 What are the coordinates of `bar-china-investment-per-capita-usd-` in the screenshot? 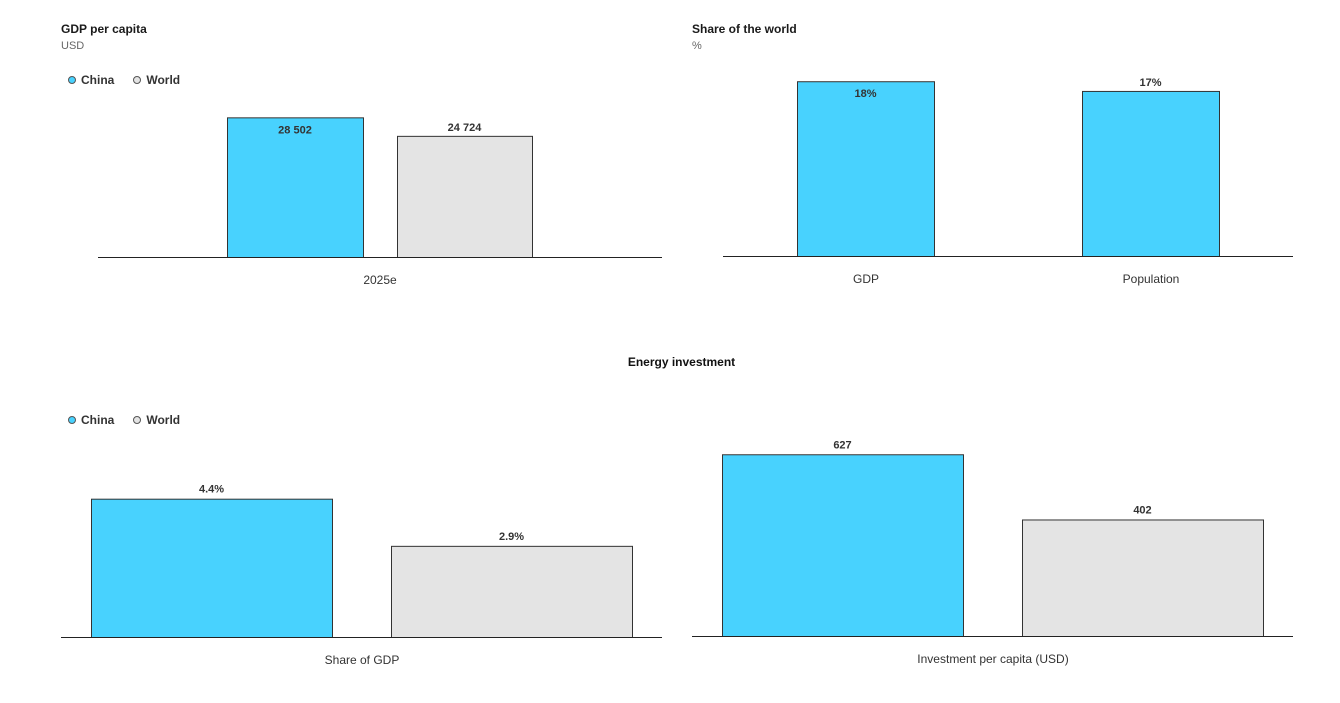 It's located at (843, 545).